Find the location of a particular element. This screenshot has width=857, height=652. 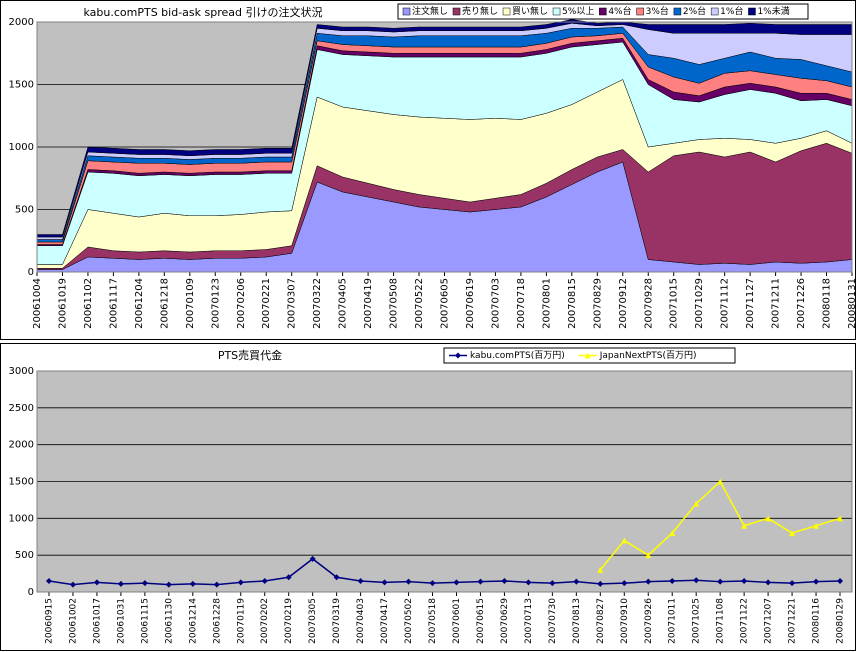

x-tick-label: 20061019 is located at coordinates (62, 303).